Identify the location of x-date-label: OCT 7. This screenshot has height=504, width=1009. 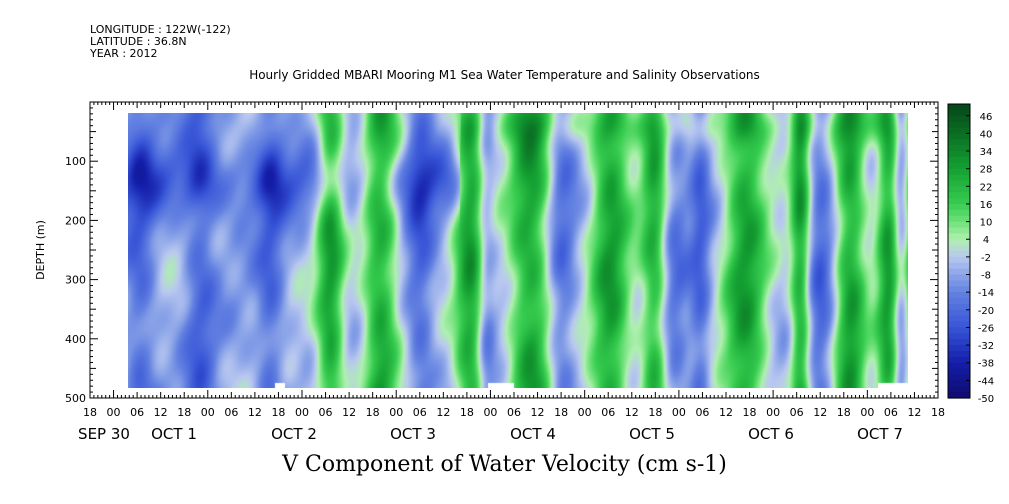
(880, 434).